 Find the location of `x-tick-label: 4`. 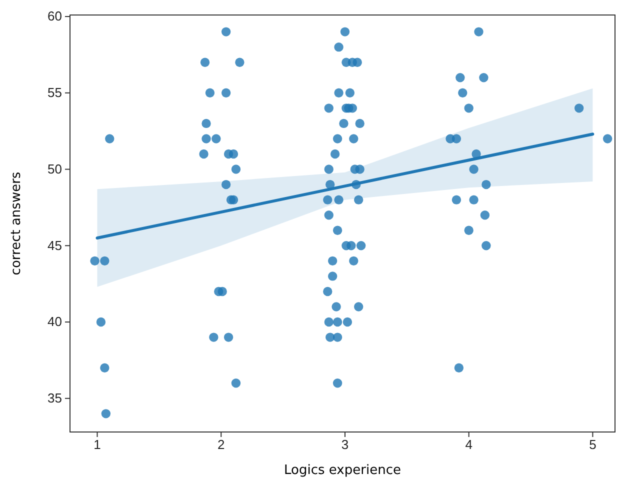

x-tick-label: 4 is located at coordinates (468, 444).